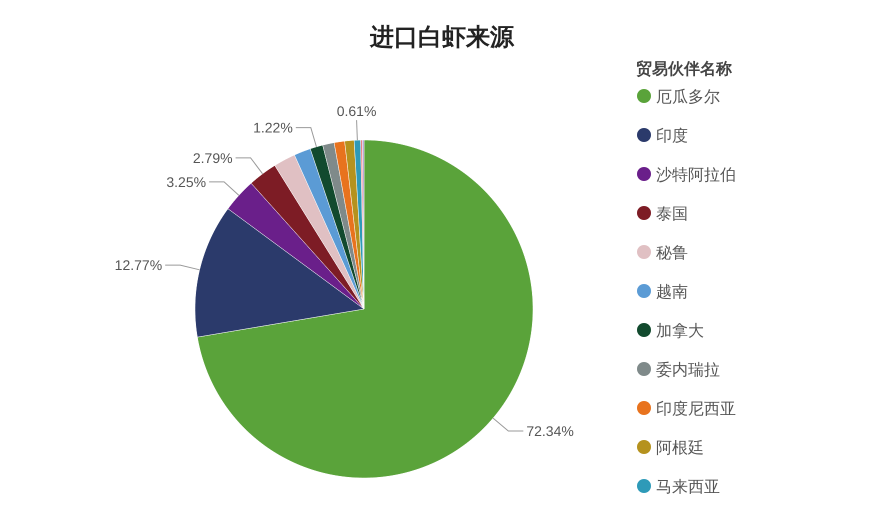 The image size is (873, 525). Describe the element at coordinates (688, 370) in the screenshot. I see `legend-label: 委内瑞拉` at that location.